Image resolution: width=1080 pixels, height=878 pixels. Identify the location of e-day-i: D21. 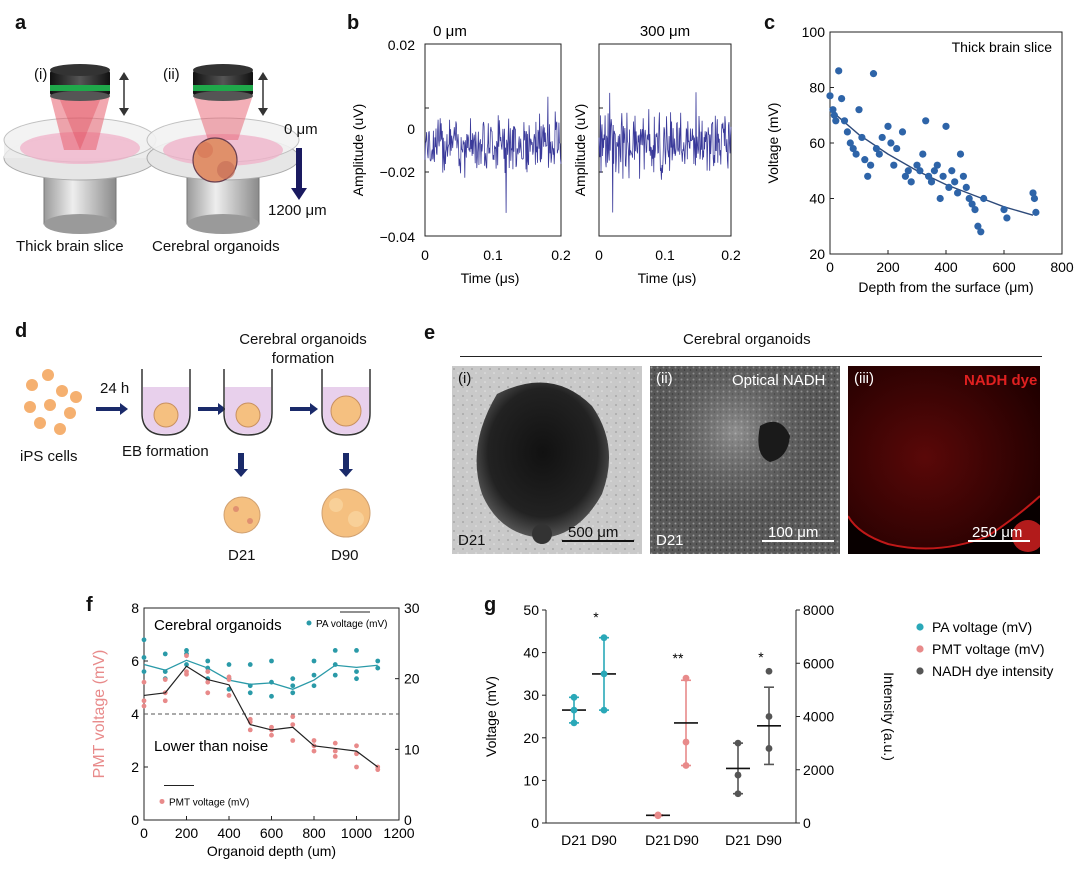
(472, 540).